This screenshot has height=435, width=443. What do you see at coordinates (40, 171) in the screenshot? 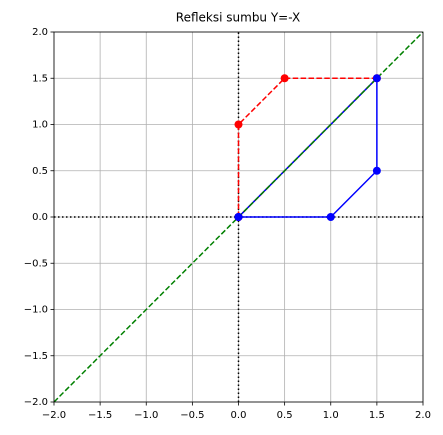
I see `y-tick-label: 0.5` at bounding box center [40, 171].